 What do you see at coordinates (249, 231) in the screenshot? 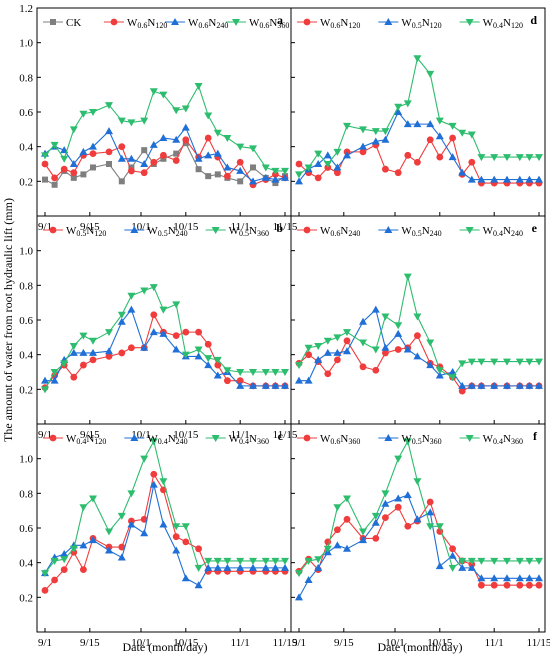
I see `legend-label: W0.5N360` at bounding box center [249, 231].